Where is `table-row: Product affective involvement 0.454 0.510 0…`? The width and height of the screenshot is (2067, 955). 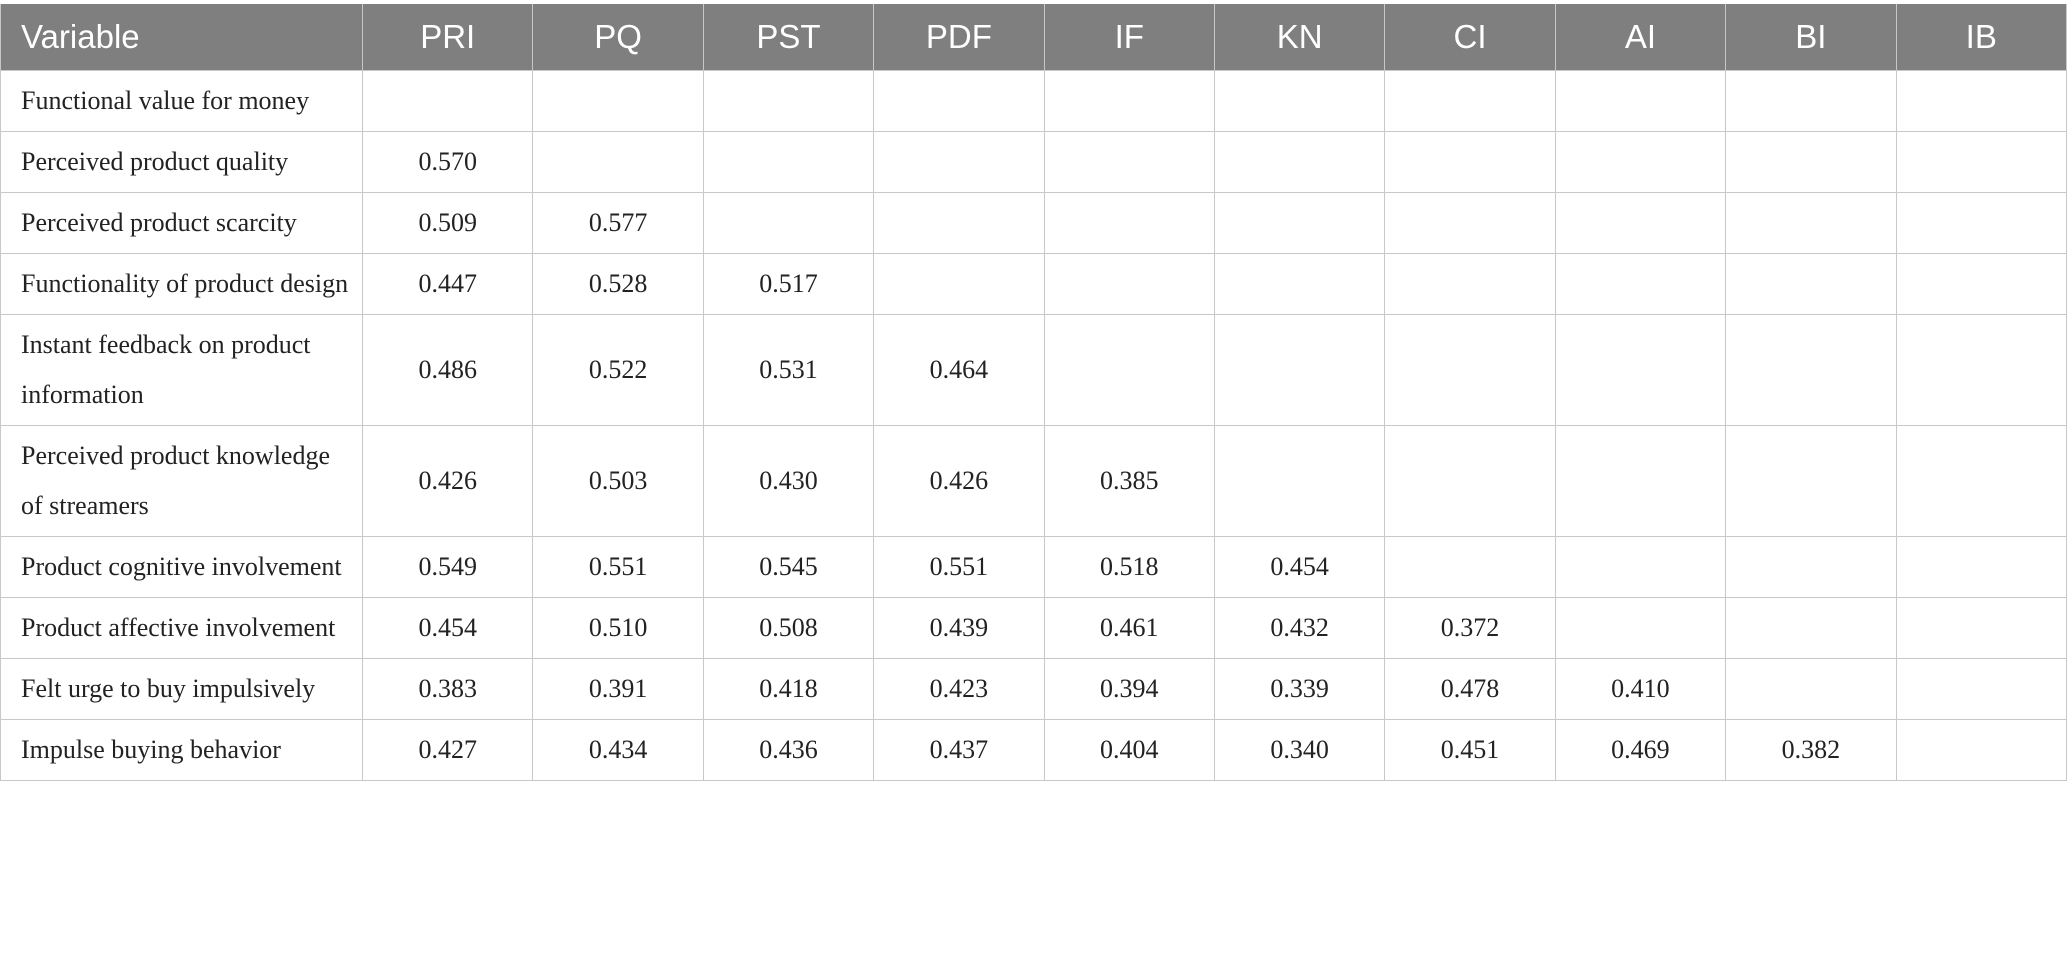
table-row: Product affective involvement 0.454 0.510 0… is located at coordinates (1033, 628).